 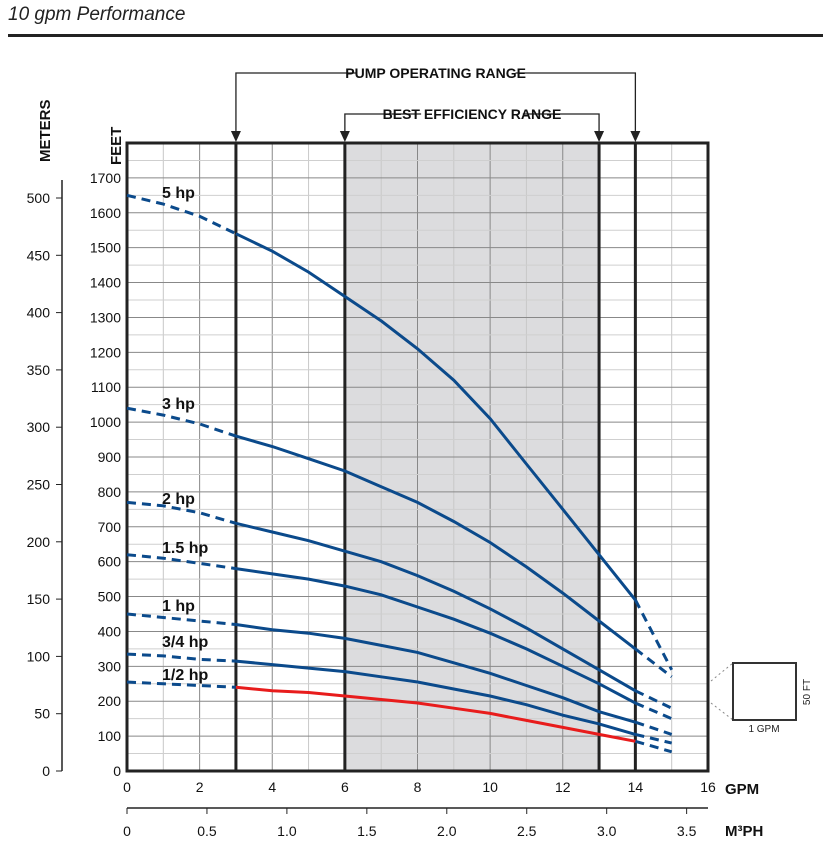 What do you see at coordinates (472, 136) in the screenshot?
I see `best-efficiency-range-arrow-icon` at bounding box center [472, 136].